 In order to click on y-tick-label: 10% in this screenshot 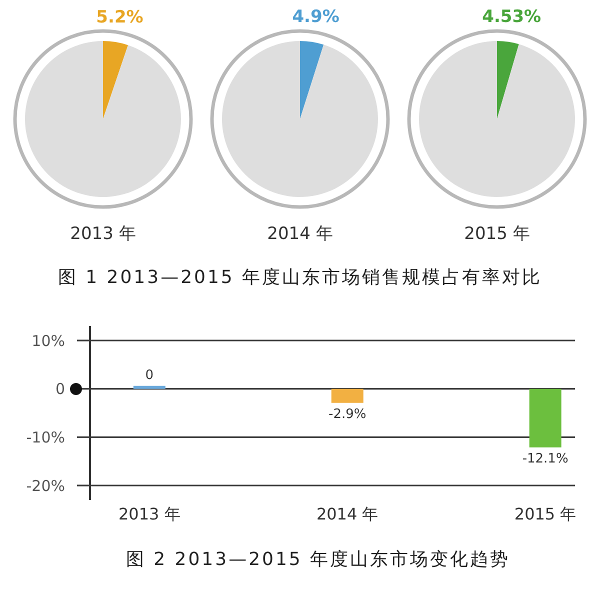, I will do `click(48, 341)`.